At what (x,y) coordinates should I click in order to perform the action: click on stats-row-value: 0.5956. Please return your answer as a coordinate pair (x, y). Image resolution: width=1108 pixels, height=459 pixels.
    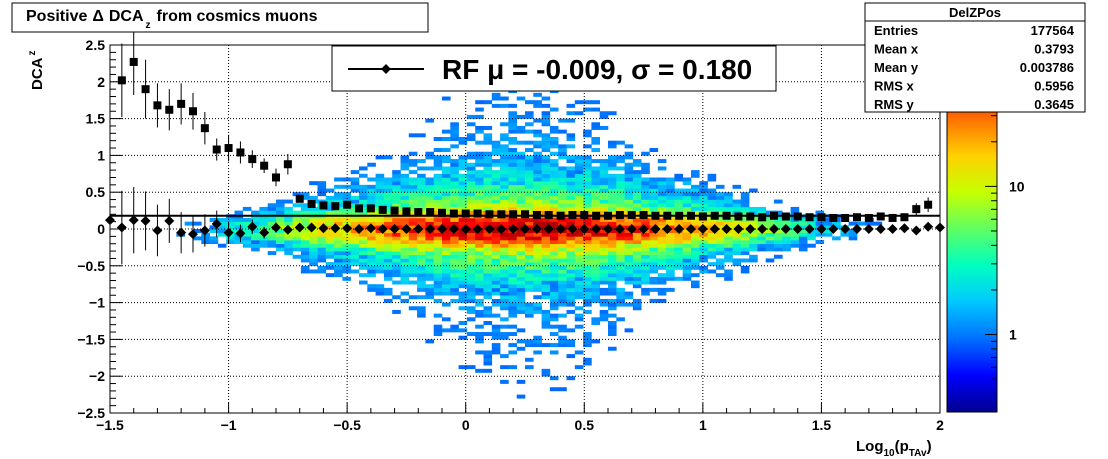
    Looking at the image, I should click on (1054, 86).